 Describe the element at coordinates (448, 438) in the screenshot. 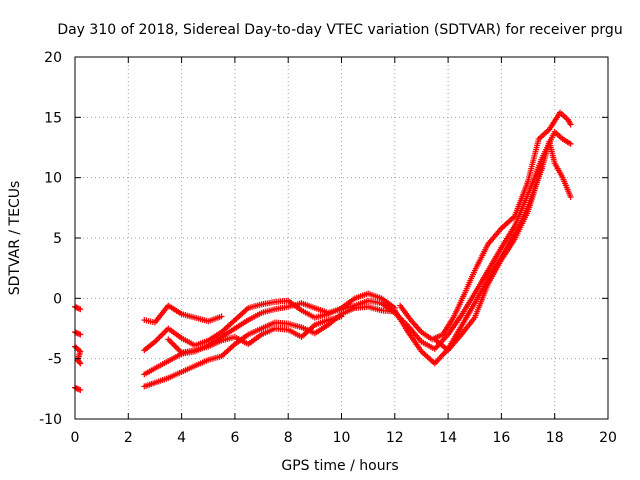

I see `x-tick-label: 14` at that location.